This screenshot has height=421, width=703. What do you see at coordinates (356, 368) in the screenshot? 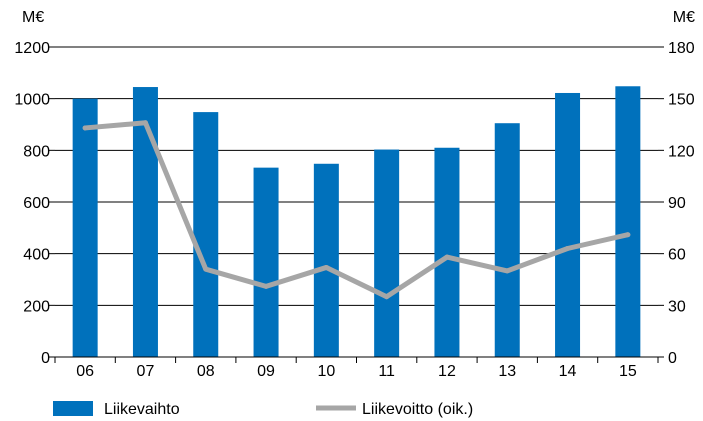
I see `x-axis: 06 07 08 09 10 11 12 13 14 15` at bounding box center [356, 368].